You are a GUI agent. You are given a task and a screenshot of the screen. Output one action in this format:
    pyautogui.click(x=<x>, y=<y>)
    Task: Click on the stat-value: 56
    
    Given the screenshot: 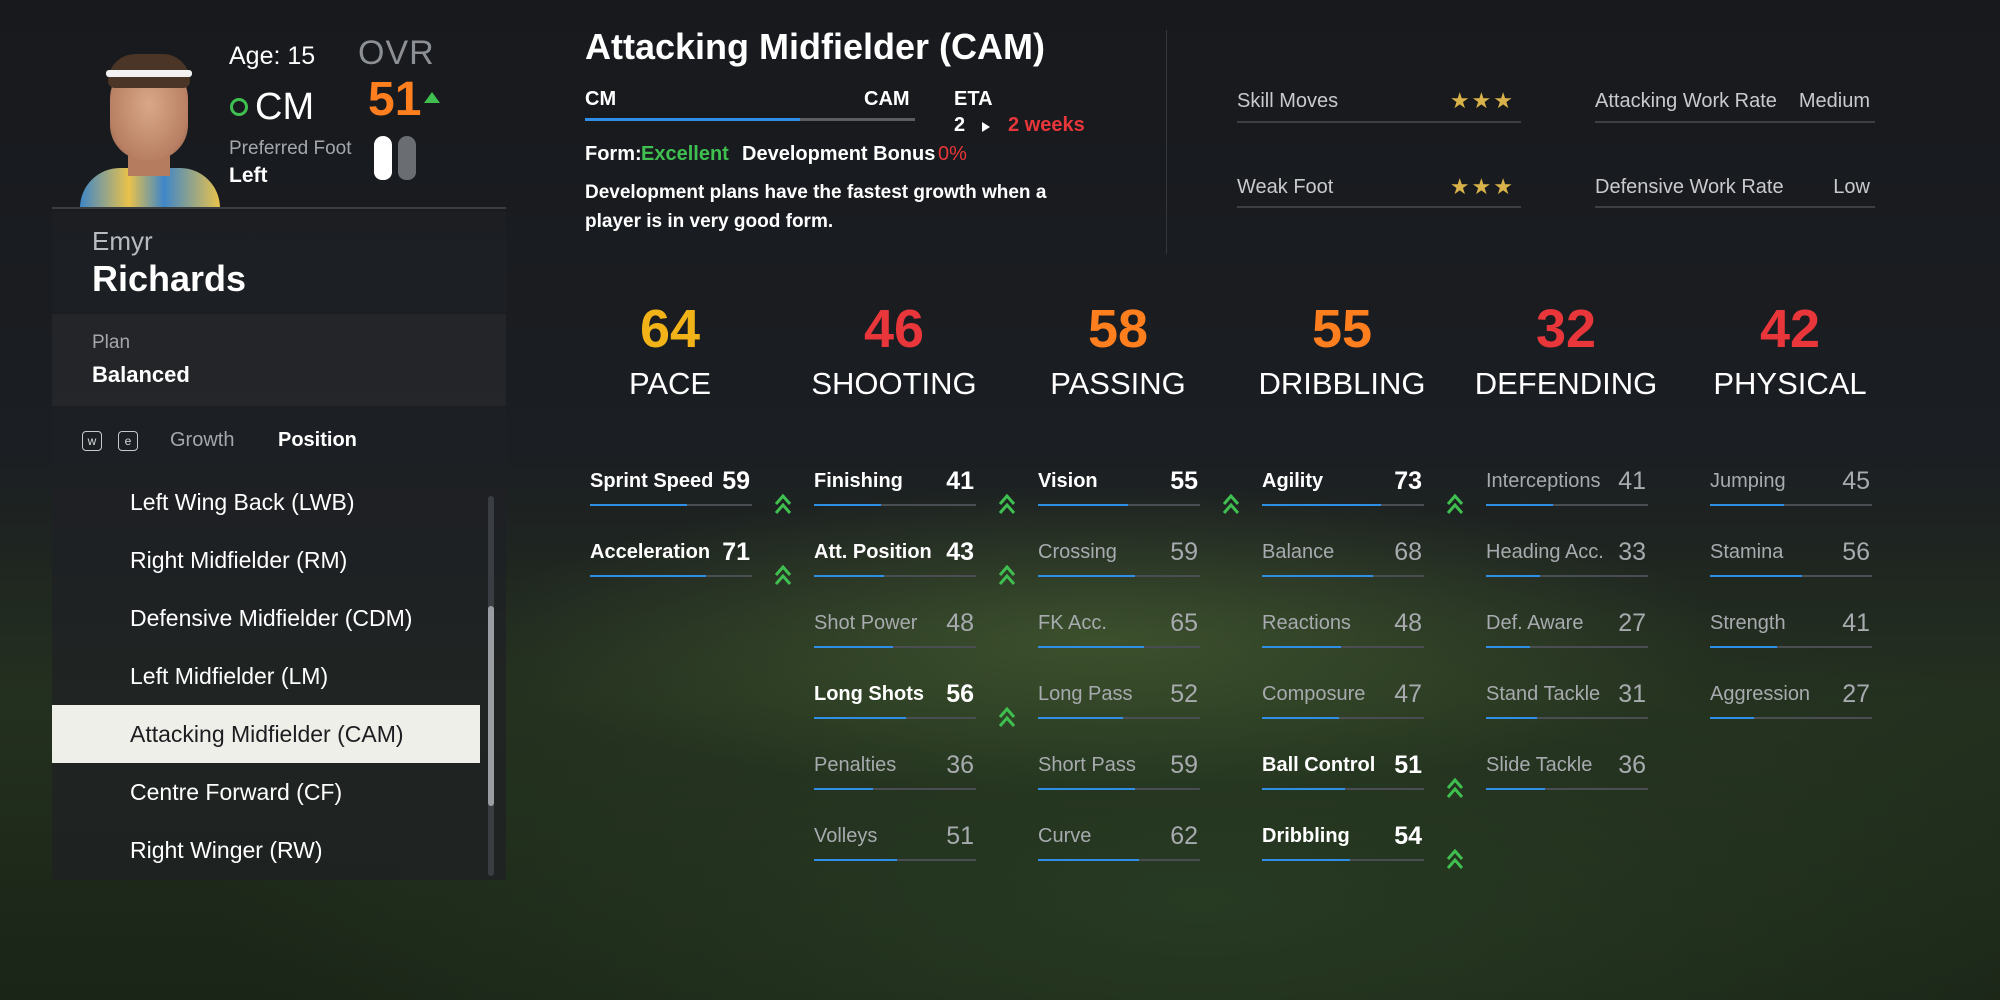 What is the action you would take?
    pyautogui.click(x=1856, y=552)
    